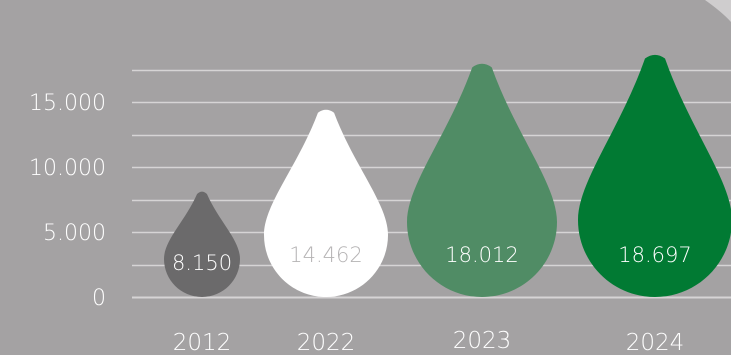  What do you see at coordinates (67, 103) in the screenshot?
I see `y-tick-label: 15.000` at bounding box center [67, 103].